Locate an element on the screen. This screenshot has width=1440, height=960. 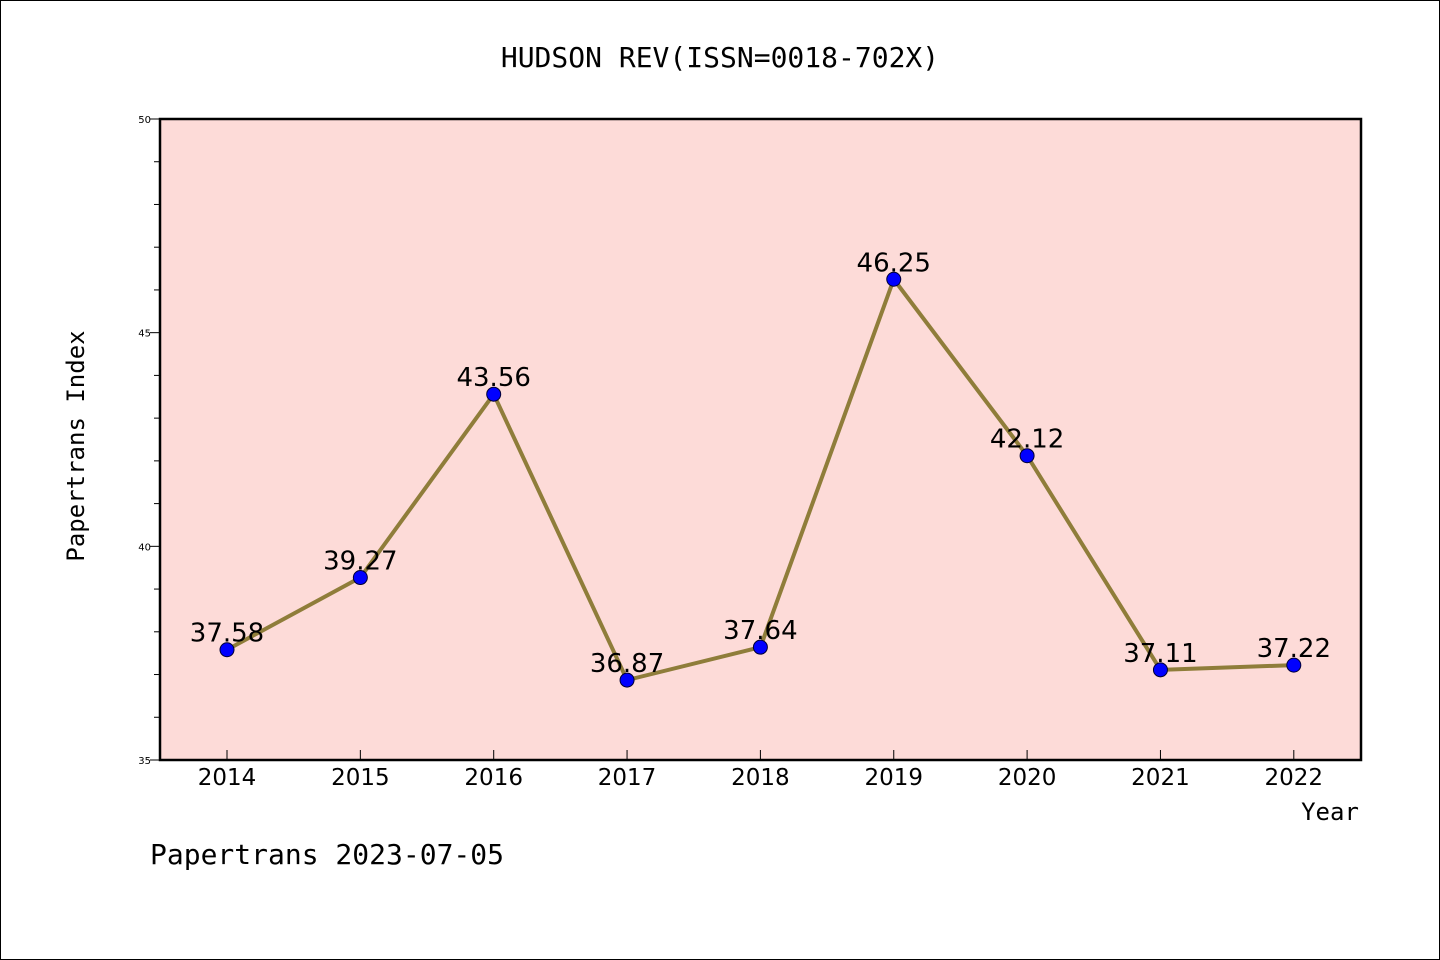
x-axis: 2014 2015 2016 2017 2018 2019 2020 2021 2022 is located at coordinates (760, 770).